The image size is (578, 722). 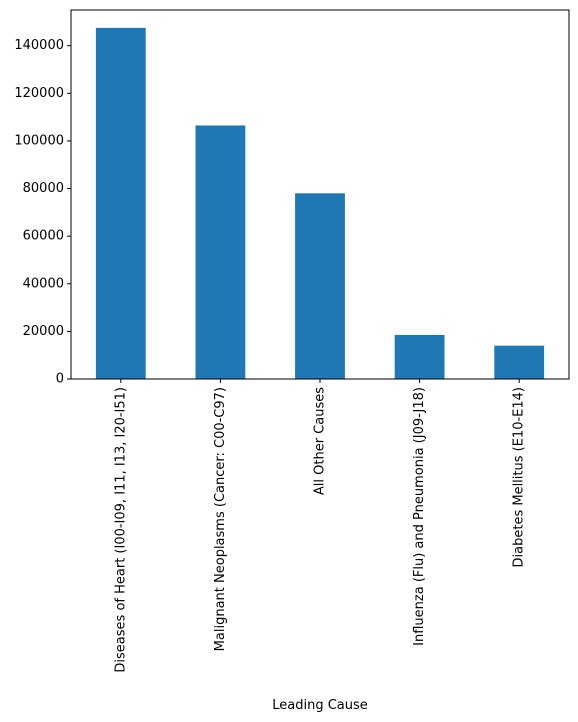 What do you see at coordinates (39, 45) in the screenshot?
I see `y-tick-label: 140000` at bounding box center [39, 45].